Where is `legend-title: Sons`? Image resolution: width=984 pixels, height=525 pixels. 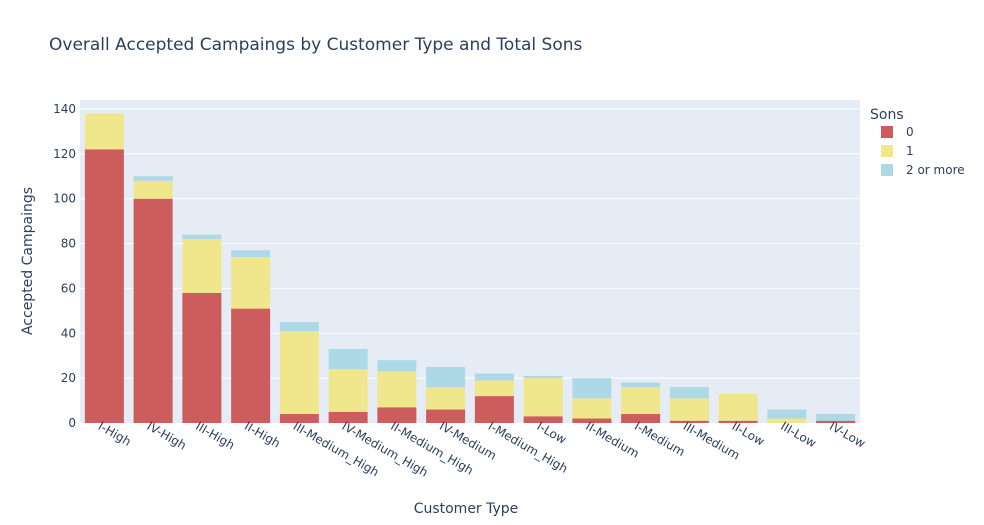
legend-title: Sons is located at coordinates (887, 115).